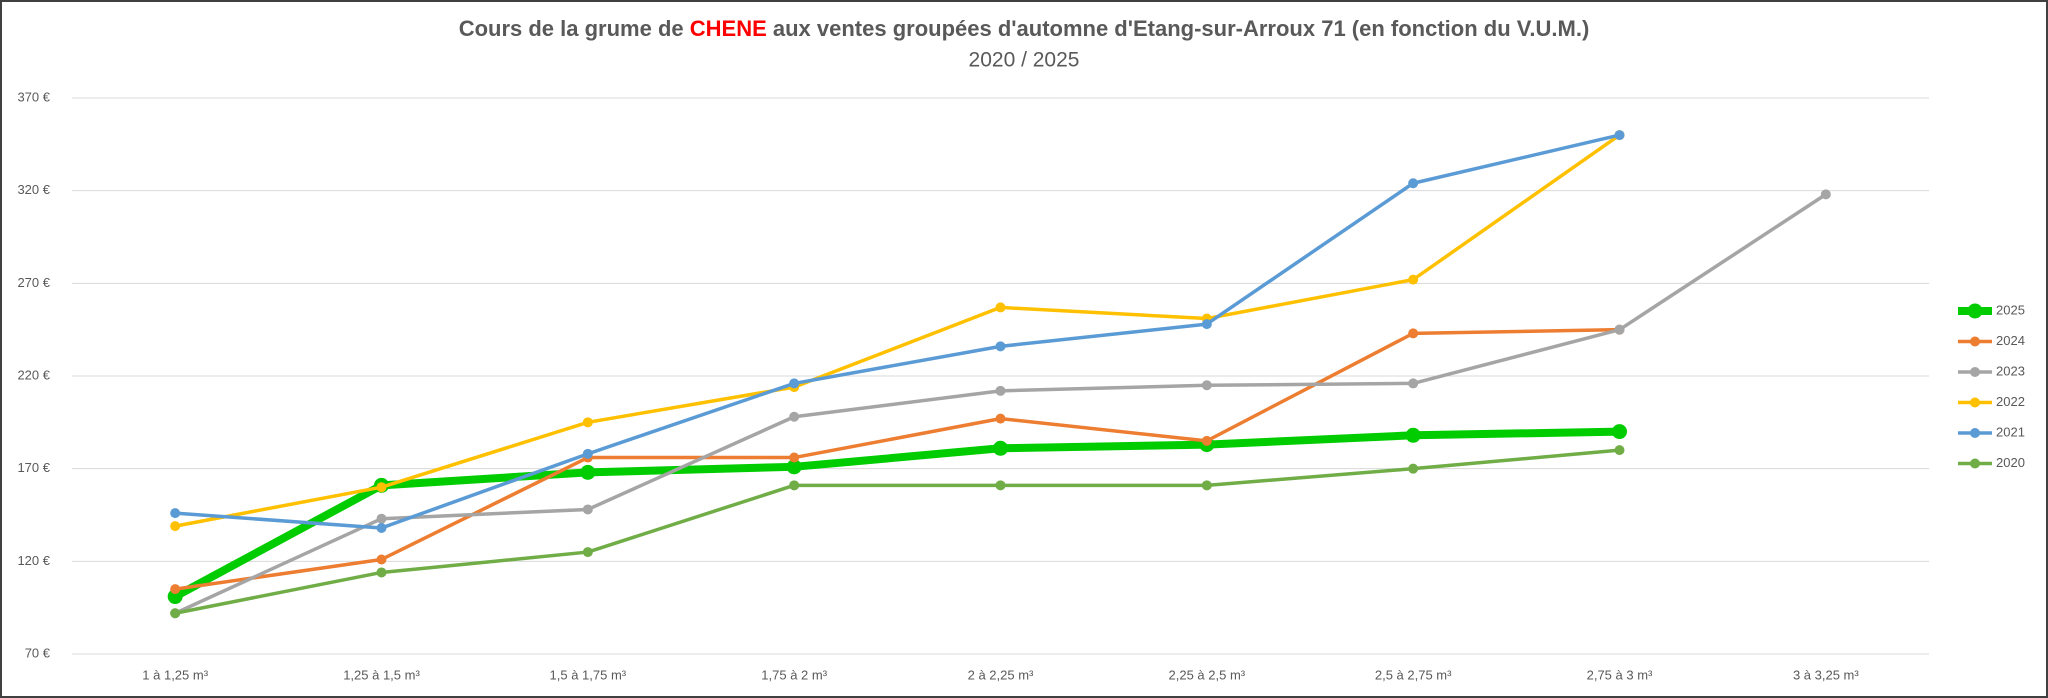 Image resolution: width=2048 pixels, height=698 pixels. What do you see at coordinates (38, 652) in the screenshot?
I see `y-tick-label: 70 €` at bounding box center [38, 652].